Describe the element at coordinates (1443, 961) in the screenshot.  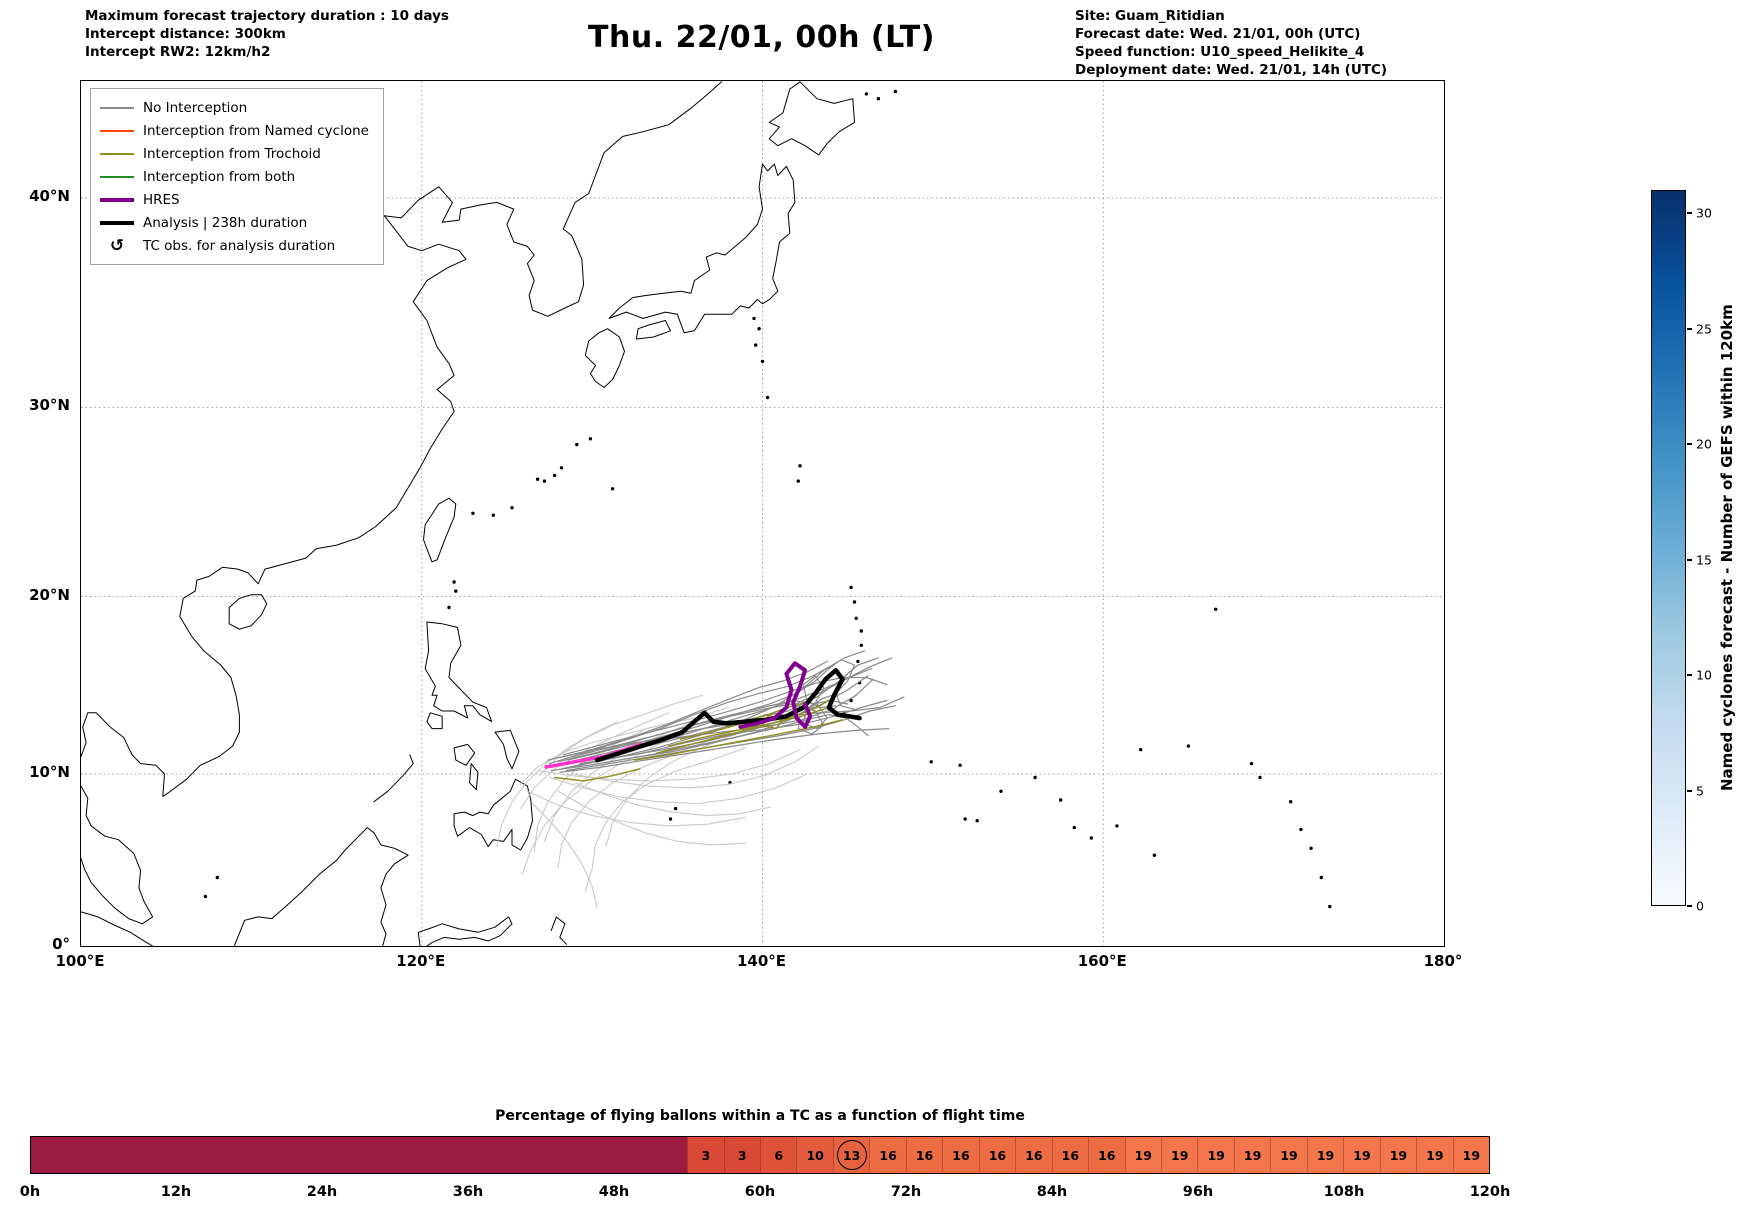
I see `x-tick-label: 180°` at that location.